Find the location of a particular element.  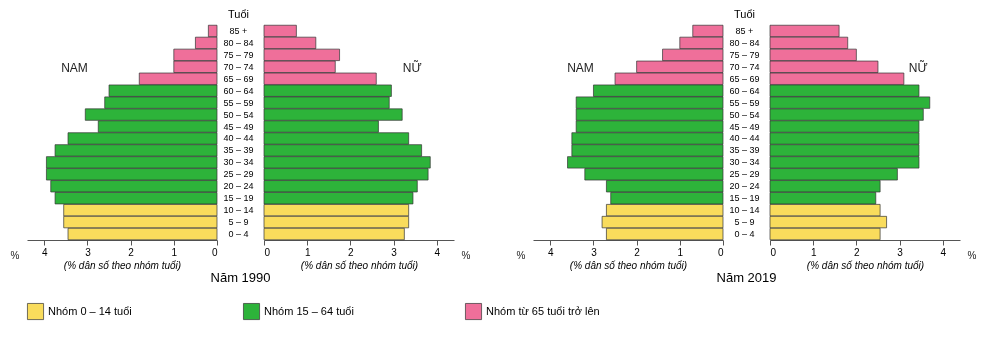

text: Năm 2019 is located at coordinates (746, 277).